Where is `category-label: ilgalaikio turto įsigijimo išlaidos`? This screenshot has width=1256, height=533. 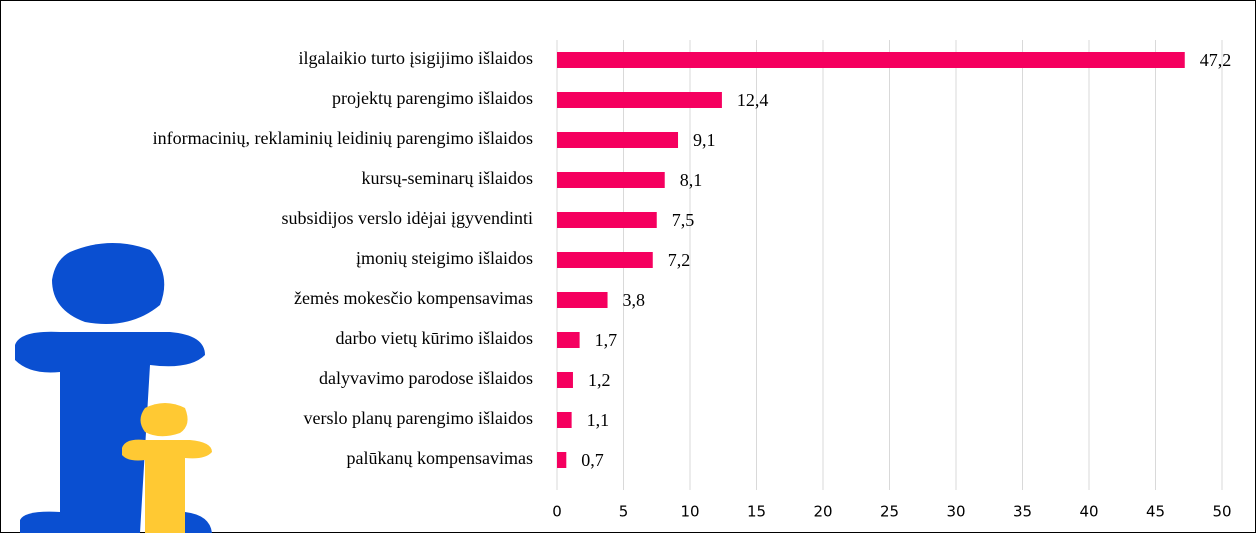 category-label: ilgalaikio turto įsigijimo išlaidos is located at coordinates (416, 58).